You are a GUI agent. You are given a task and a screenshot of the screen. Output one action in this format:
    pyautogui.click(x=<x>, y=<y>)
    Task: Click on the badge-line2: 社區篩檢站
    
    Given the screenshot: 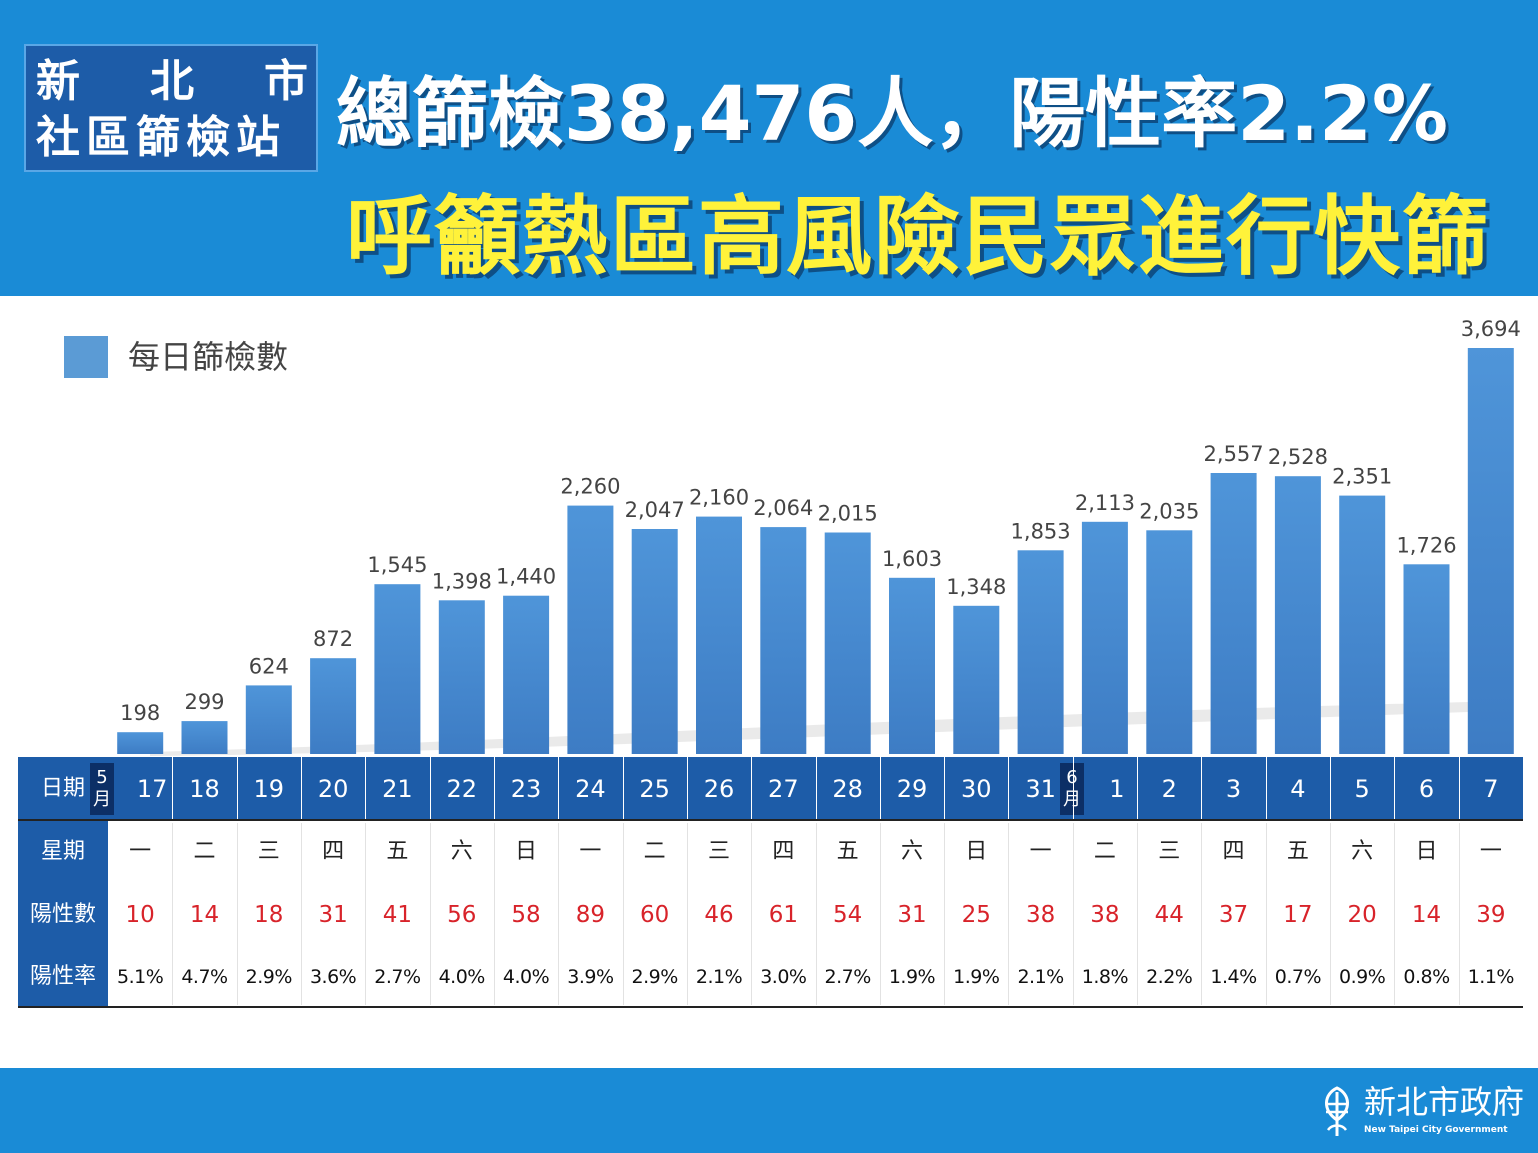 What is the action you would take?
    pyautogui.click(x=161, y=137)
    